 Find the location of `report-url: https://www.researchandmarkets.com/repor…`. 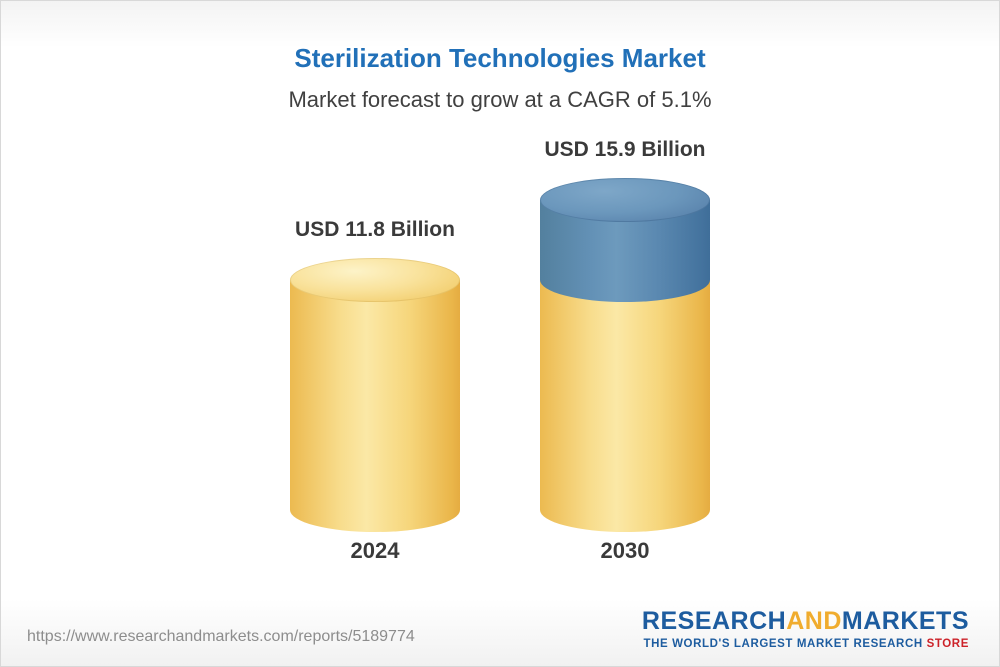

report-url: https://www.researchandmarkets.com/repor… is located at coordinates (221, 636).